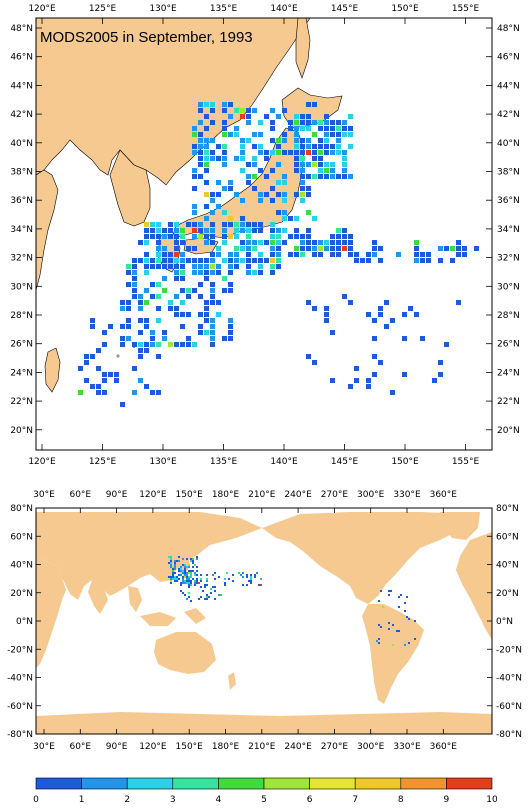 The height and width of the screenshot is (808, 529). I want to click on right-lat-label: 0°N, so click(504, 622).